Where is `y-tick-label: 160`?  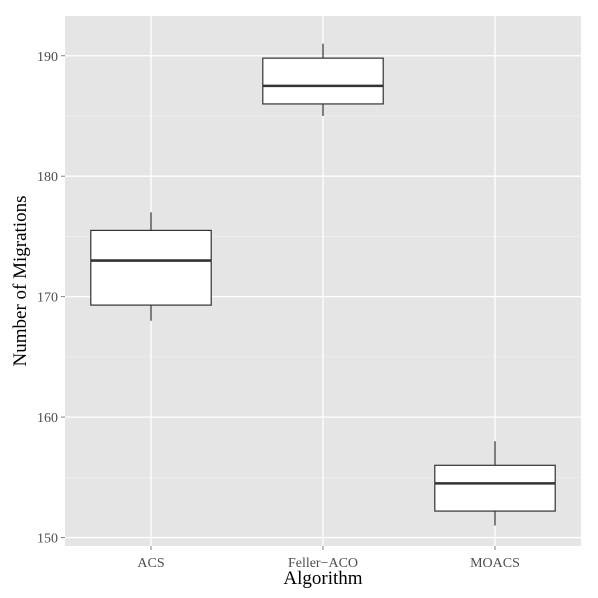
y-tick-label: 160 is located at coordinates (47, 418).